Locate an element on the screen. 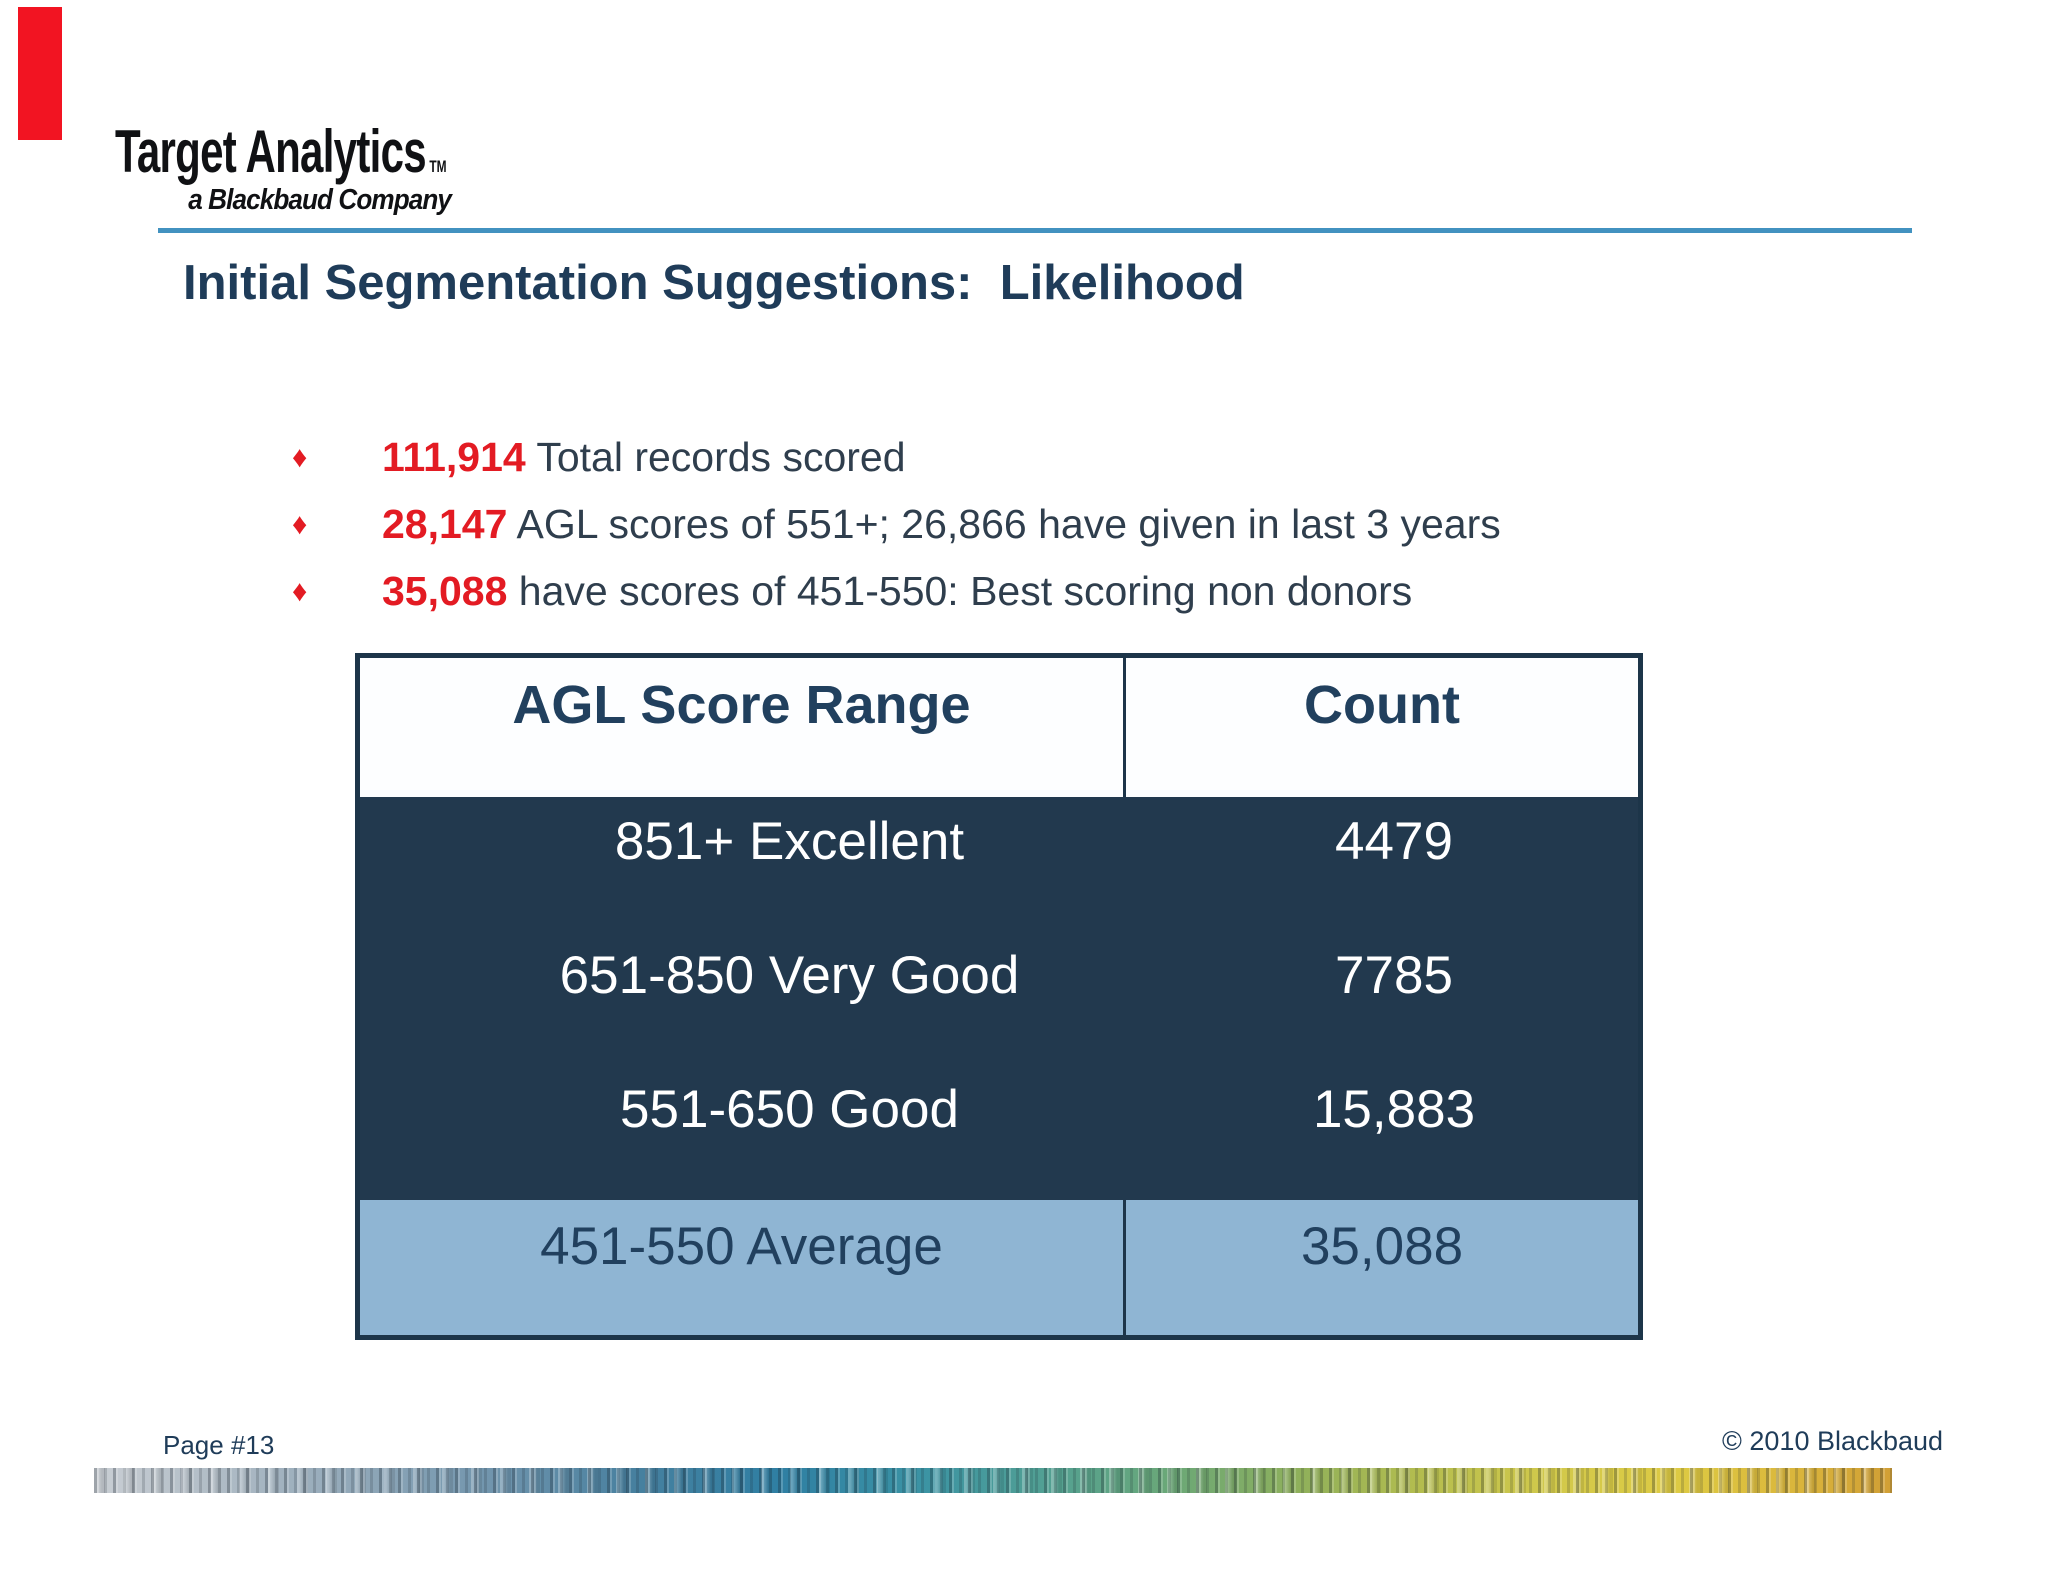 The image size is (2048, 1582). range-cell: 451-550 Average is located at coordinates (743, 1267).